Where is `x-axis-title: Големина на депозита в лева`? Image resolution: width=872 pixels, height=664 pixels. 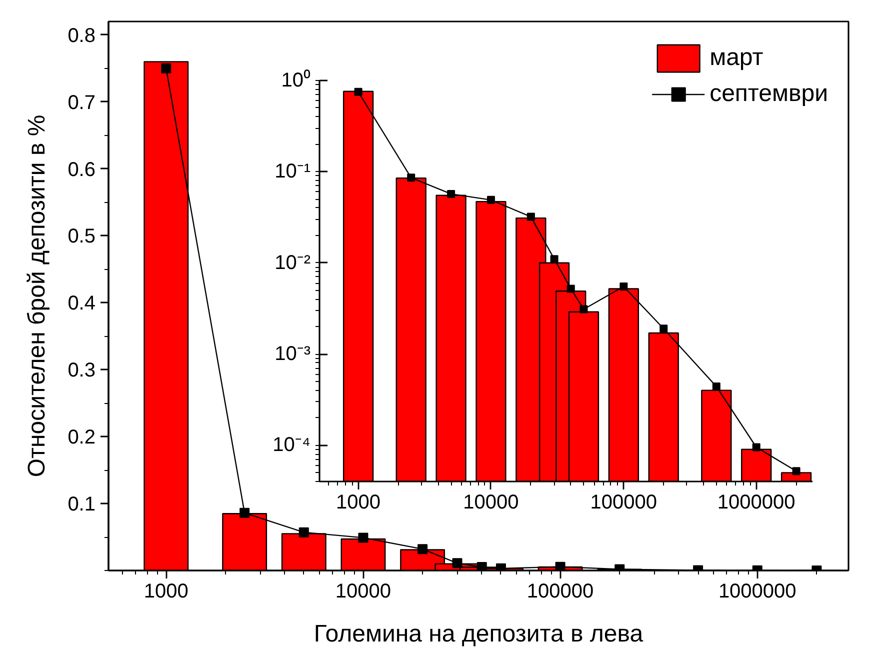 x-axis-title: Големина на депозита в лева is located at coordinates (479, 634).